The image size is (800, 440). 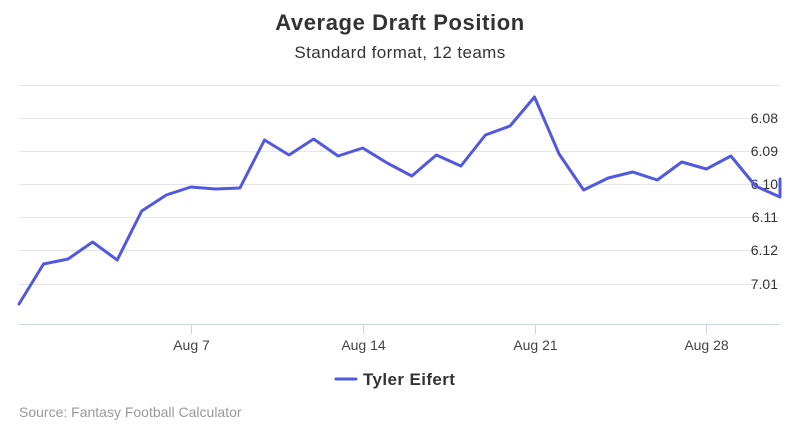 What do you see at coordinates (399, 52) in the screenshot?
I see `chart-subtitle: Standard format, 12 teams` at bounding box center [399, 52].